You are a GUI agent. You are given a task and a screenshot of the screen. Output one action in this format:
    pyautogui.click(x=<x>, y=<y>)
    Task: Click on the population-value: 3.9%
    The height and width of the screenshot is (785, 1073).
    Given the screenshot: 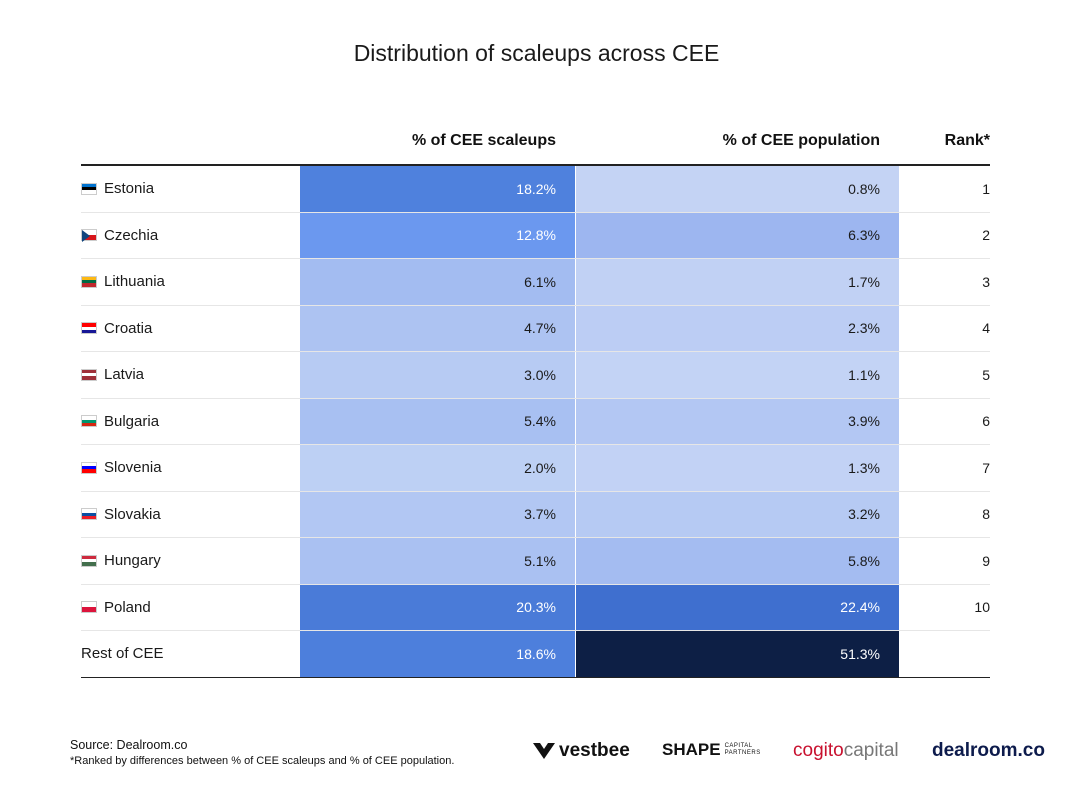 What is the action you would take?
    pyautogui.click(x=737, y=421)
    